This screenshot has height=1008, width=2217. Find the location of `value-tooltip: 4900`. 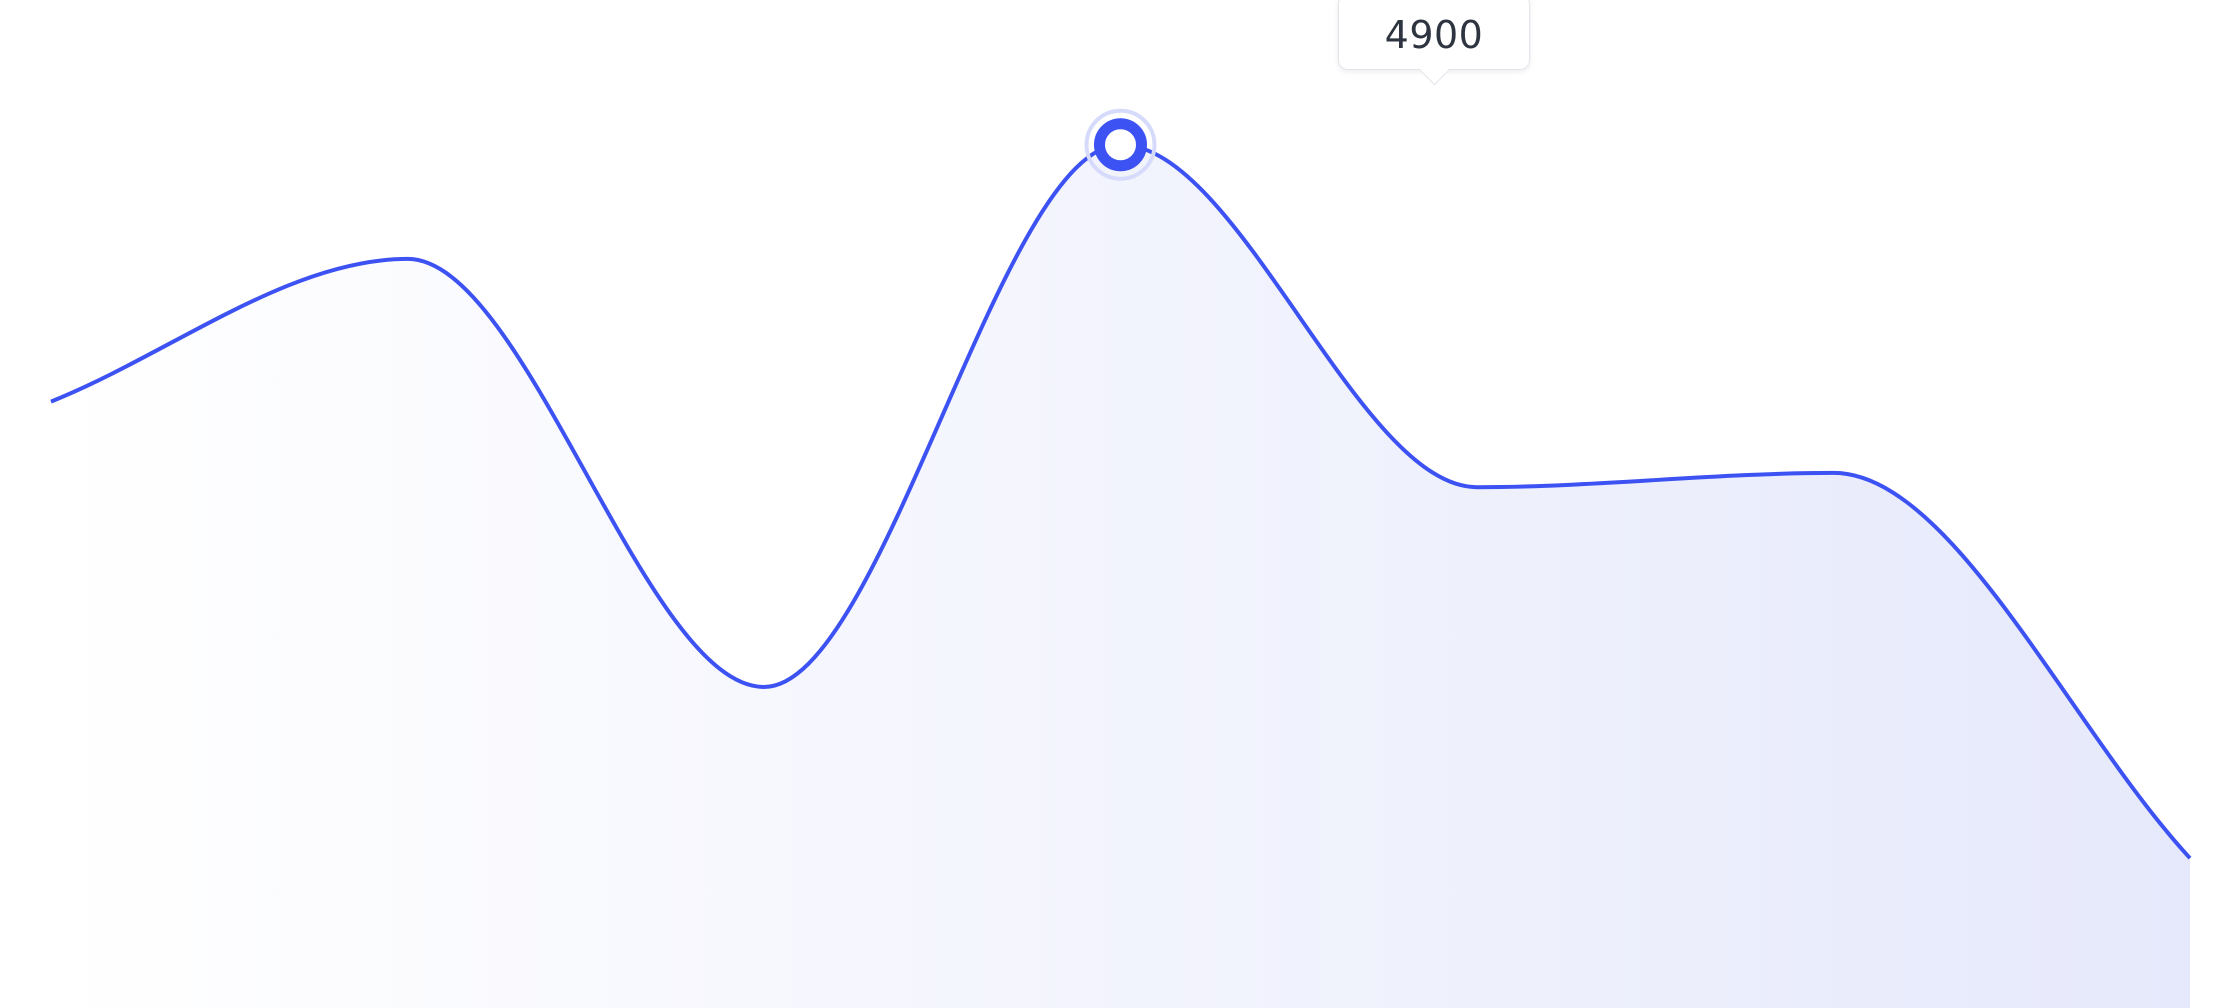

value-tooltip: 4900 is located at coordinates (1434, 43).